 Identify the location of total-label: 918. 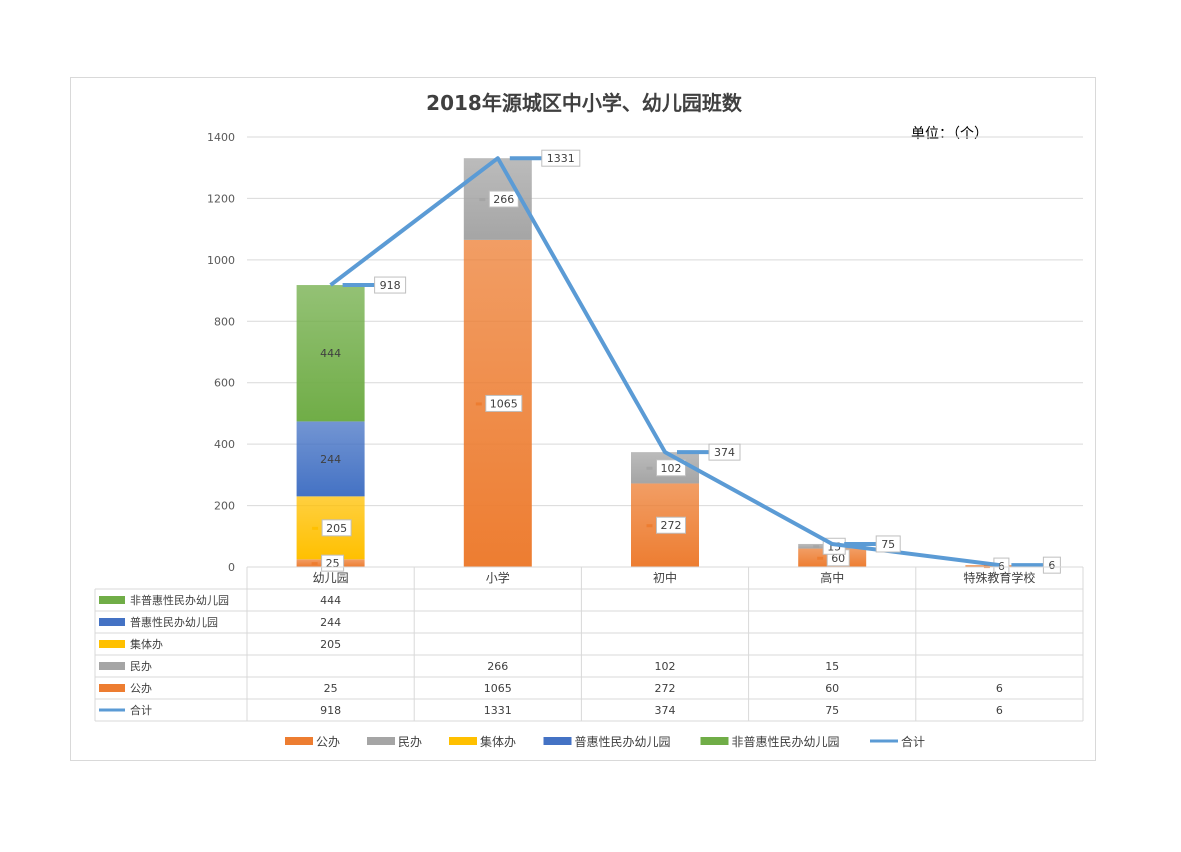
(390, 285).